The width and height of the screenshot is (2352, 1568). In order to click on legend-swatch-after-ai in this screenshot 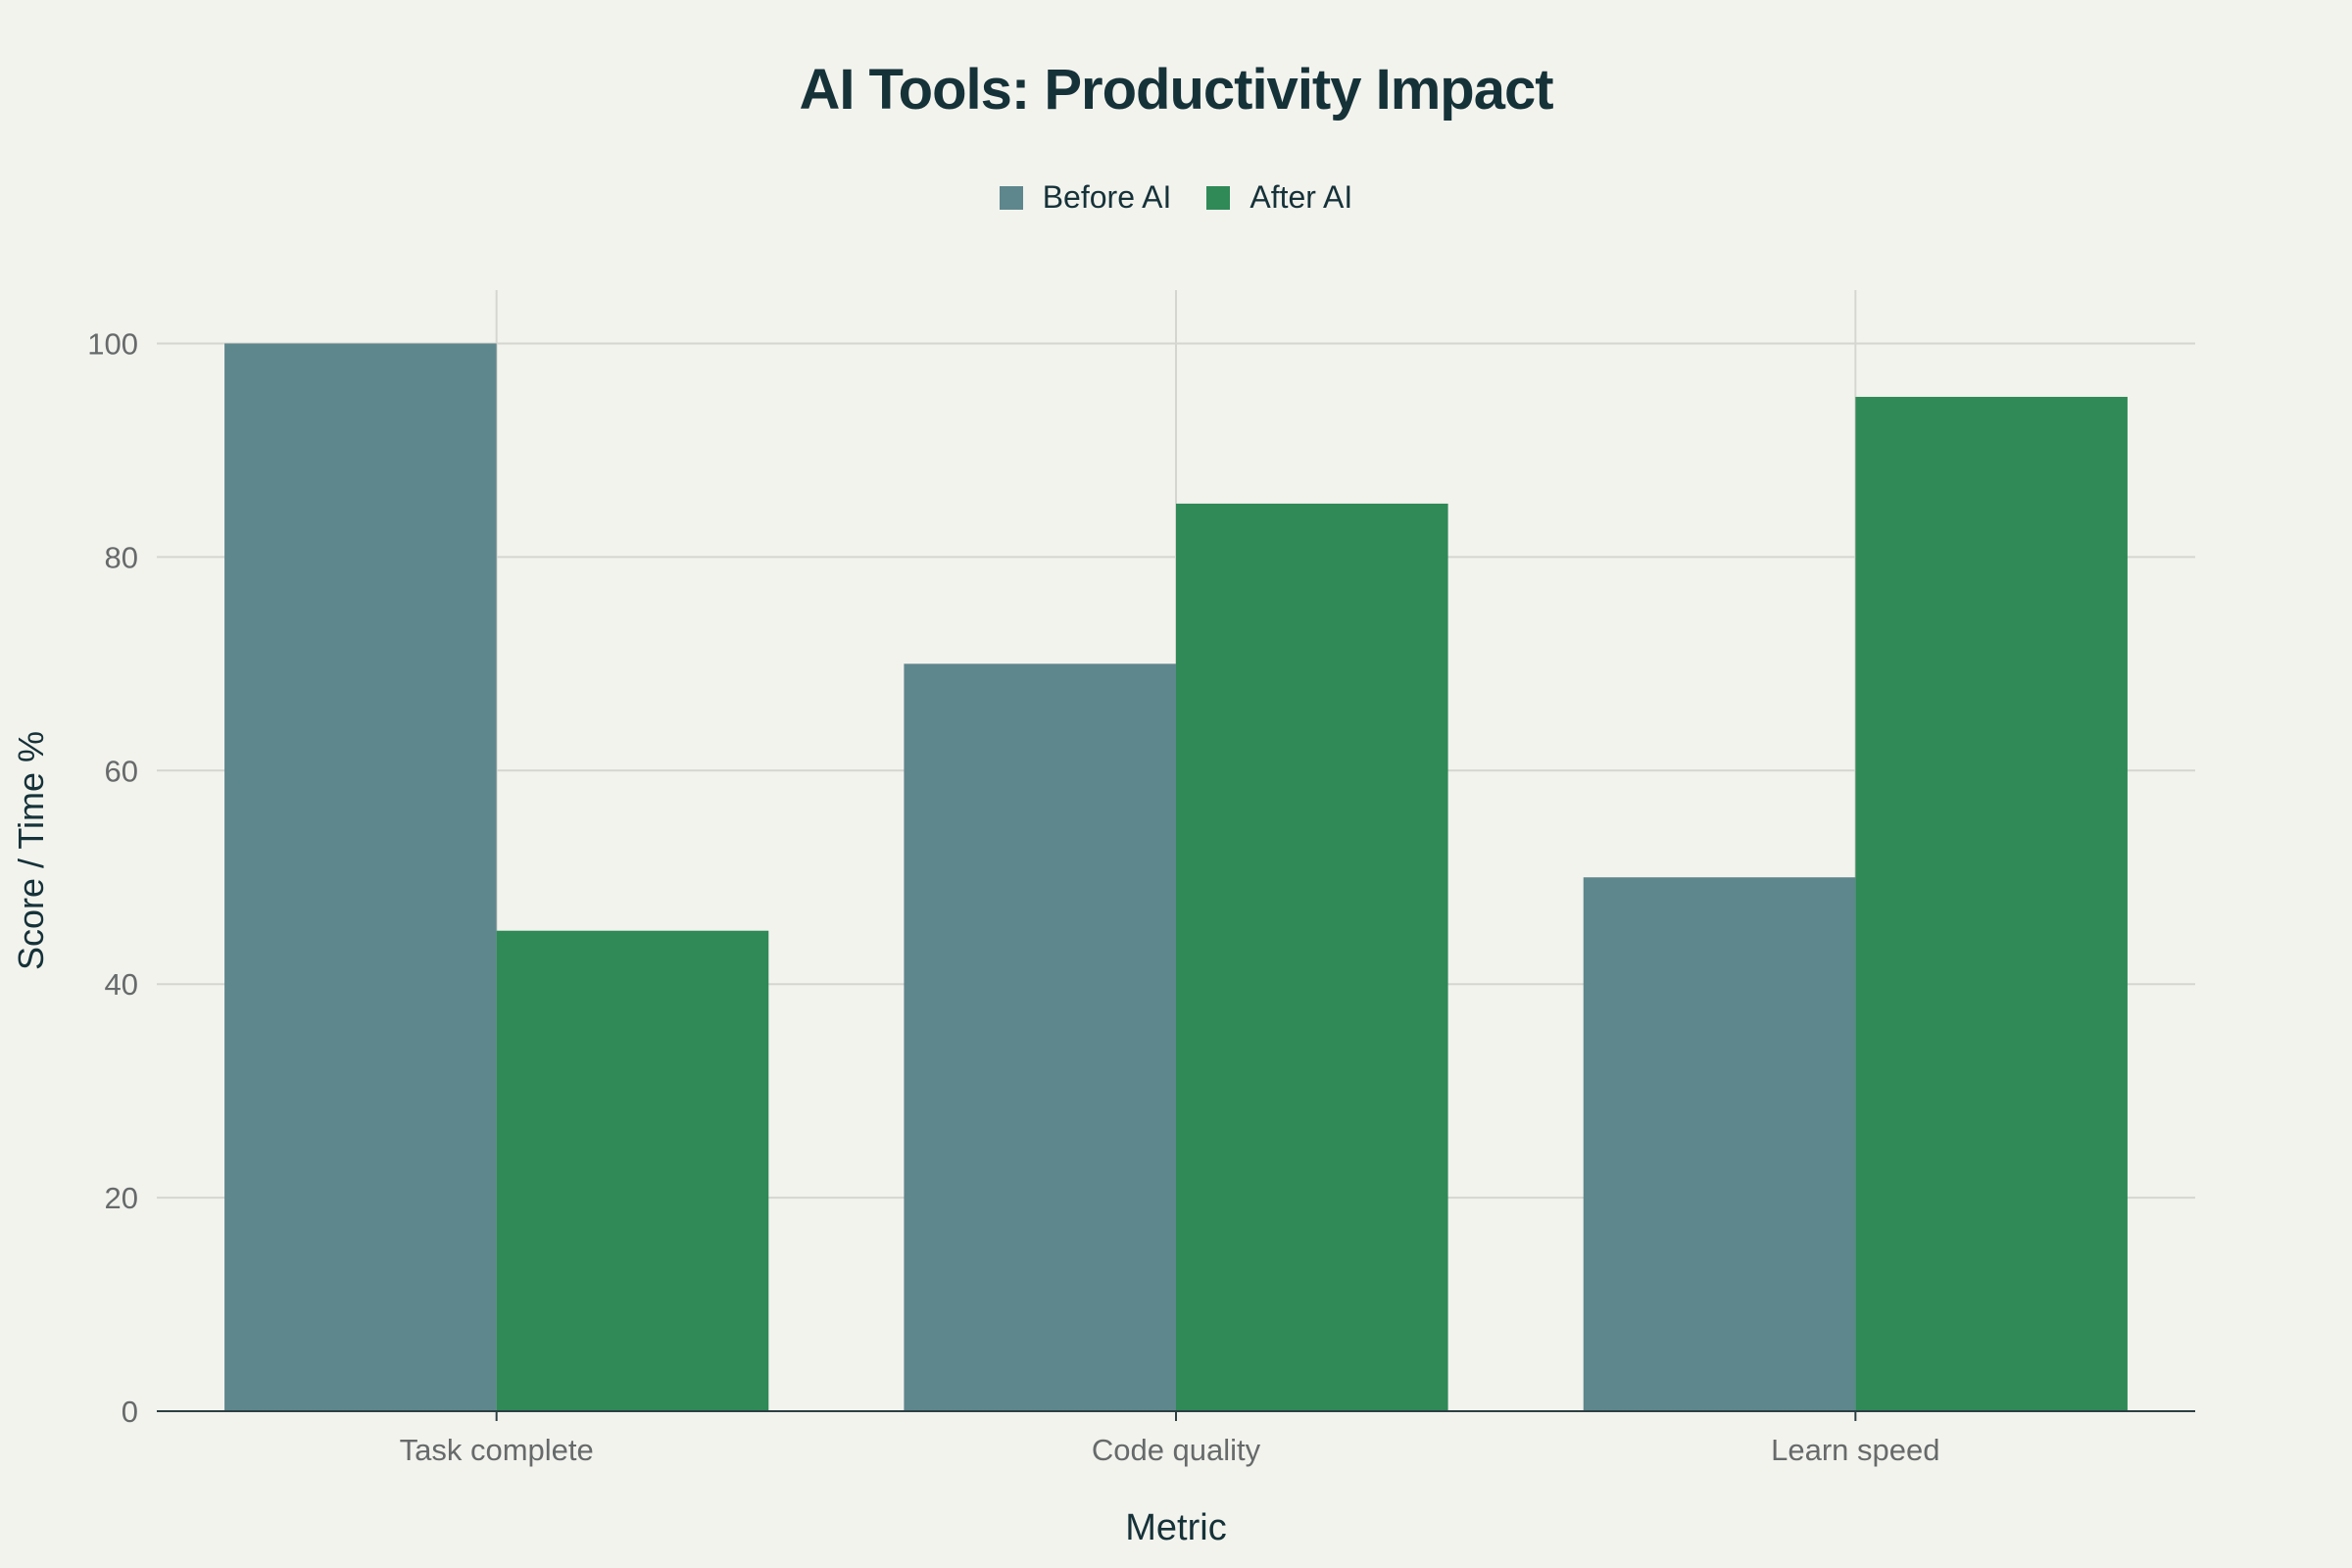, I will do `click(1218, 197)`.